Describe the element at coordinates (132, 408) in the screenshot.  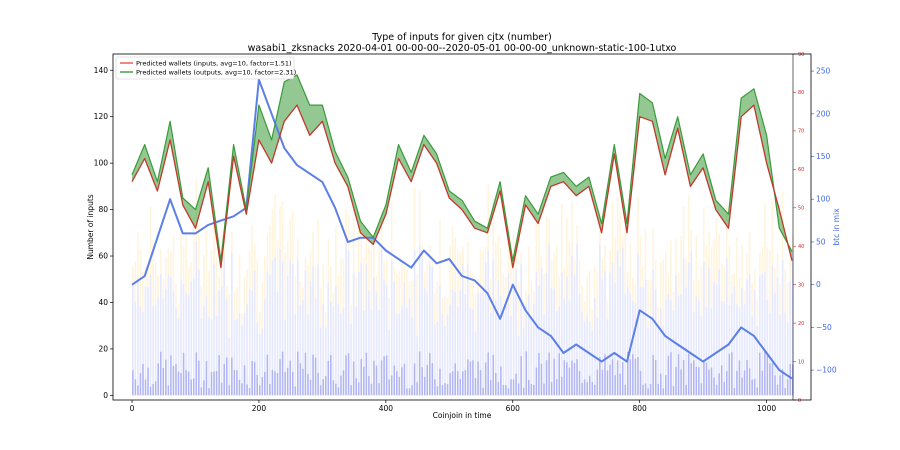
I see `x-tick-label: 0` at that location.